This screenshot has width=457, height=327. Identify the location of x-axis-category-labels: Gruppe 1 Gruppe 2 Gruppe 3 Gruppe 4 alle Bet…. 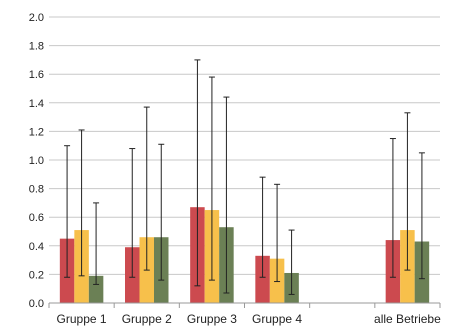
(249, 319).